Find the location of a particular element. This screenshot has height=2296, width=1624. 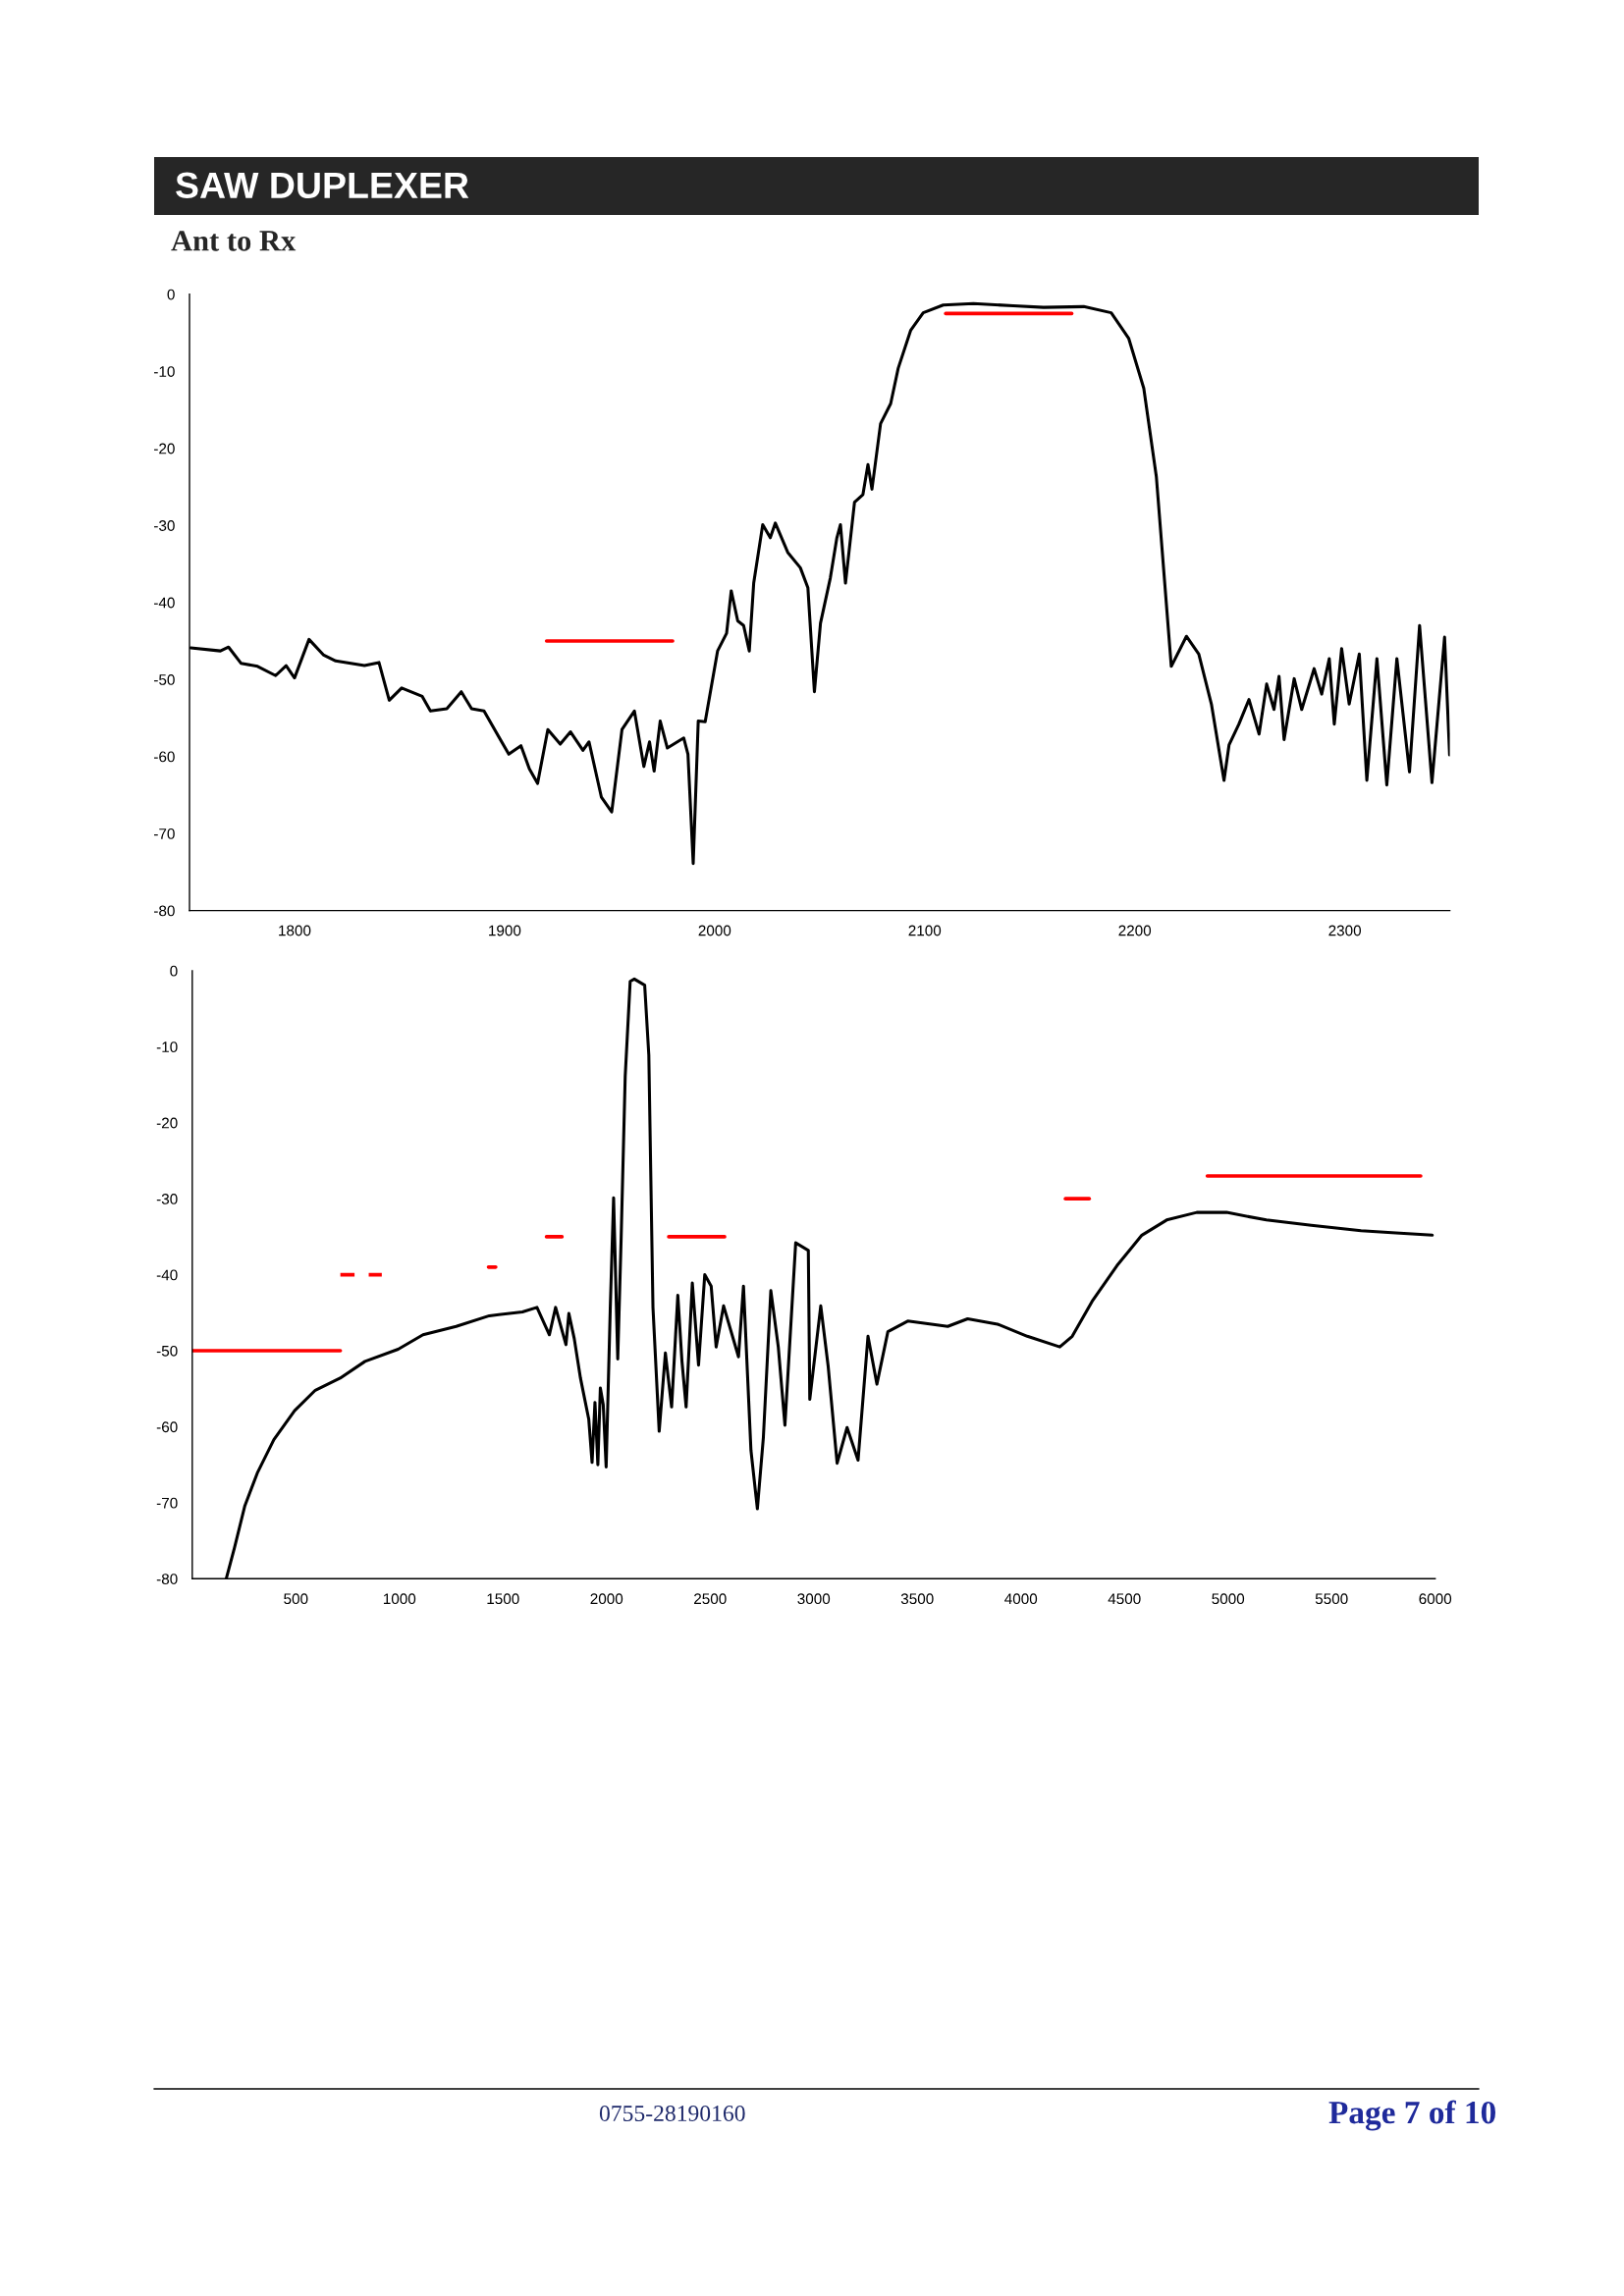

x-tick-label: 6000 is located at coordinates (1435, 1599).